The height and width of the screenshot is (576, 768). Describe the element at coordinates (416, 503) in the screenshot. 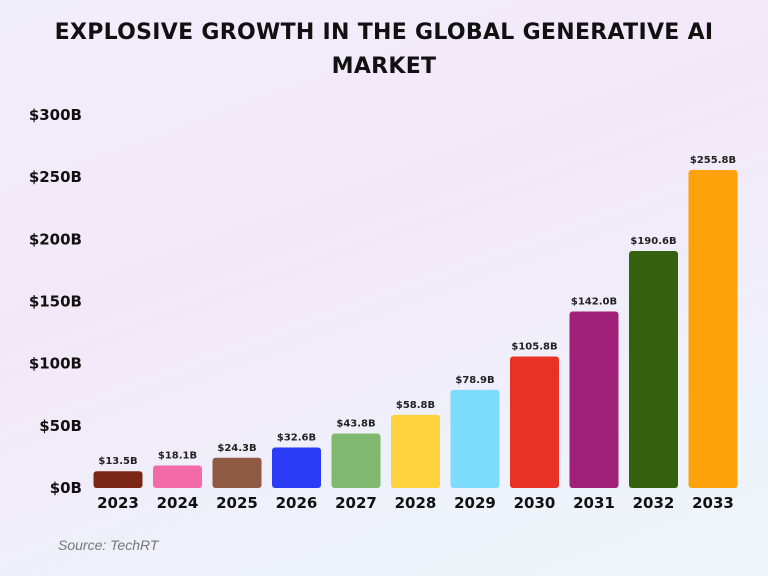

I see `x-tick-label: 2028` at that location.